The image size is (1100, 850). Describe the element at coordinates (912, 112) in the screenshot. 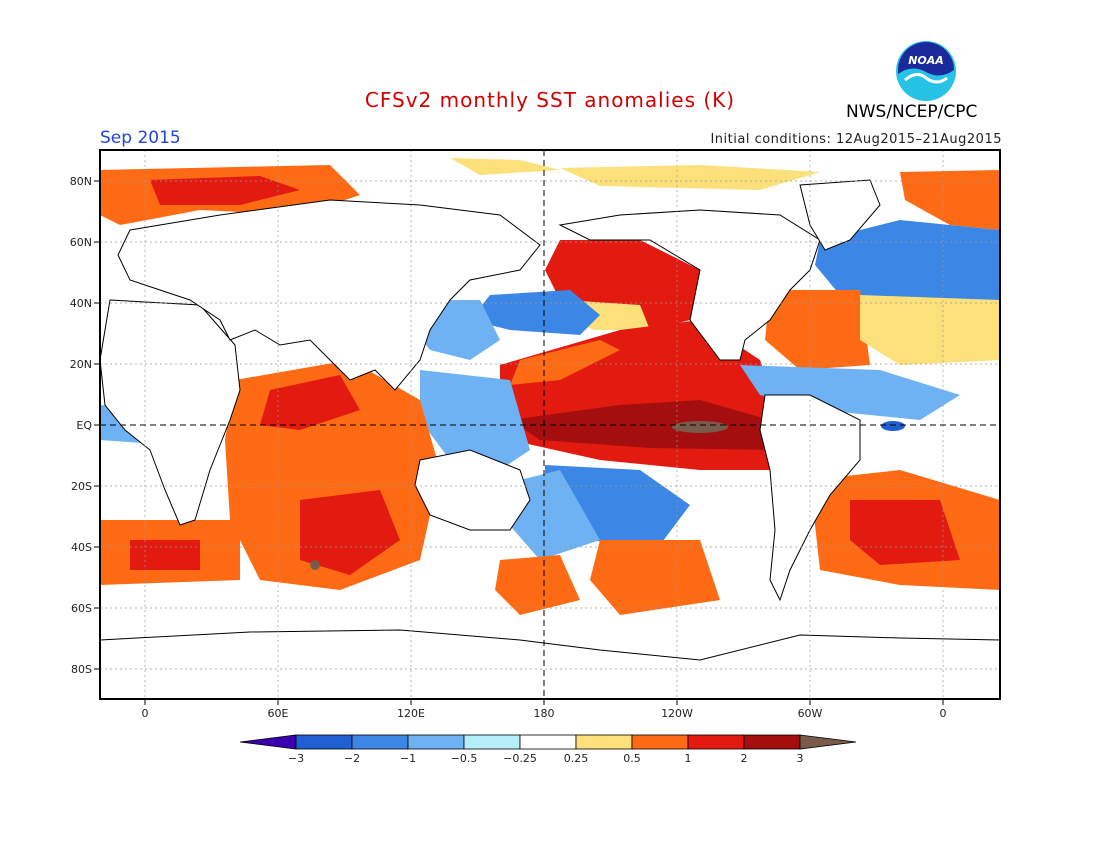

I see `organization-label: NWS/NCEP/CPC` at that location.